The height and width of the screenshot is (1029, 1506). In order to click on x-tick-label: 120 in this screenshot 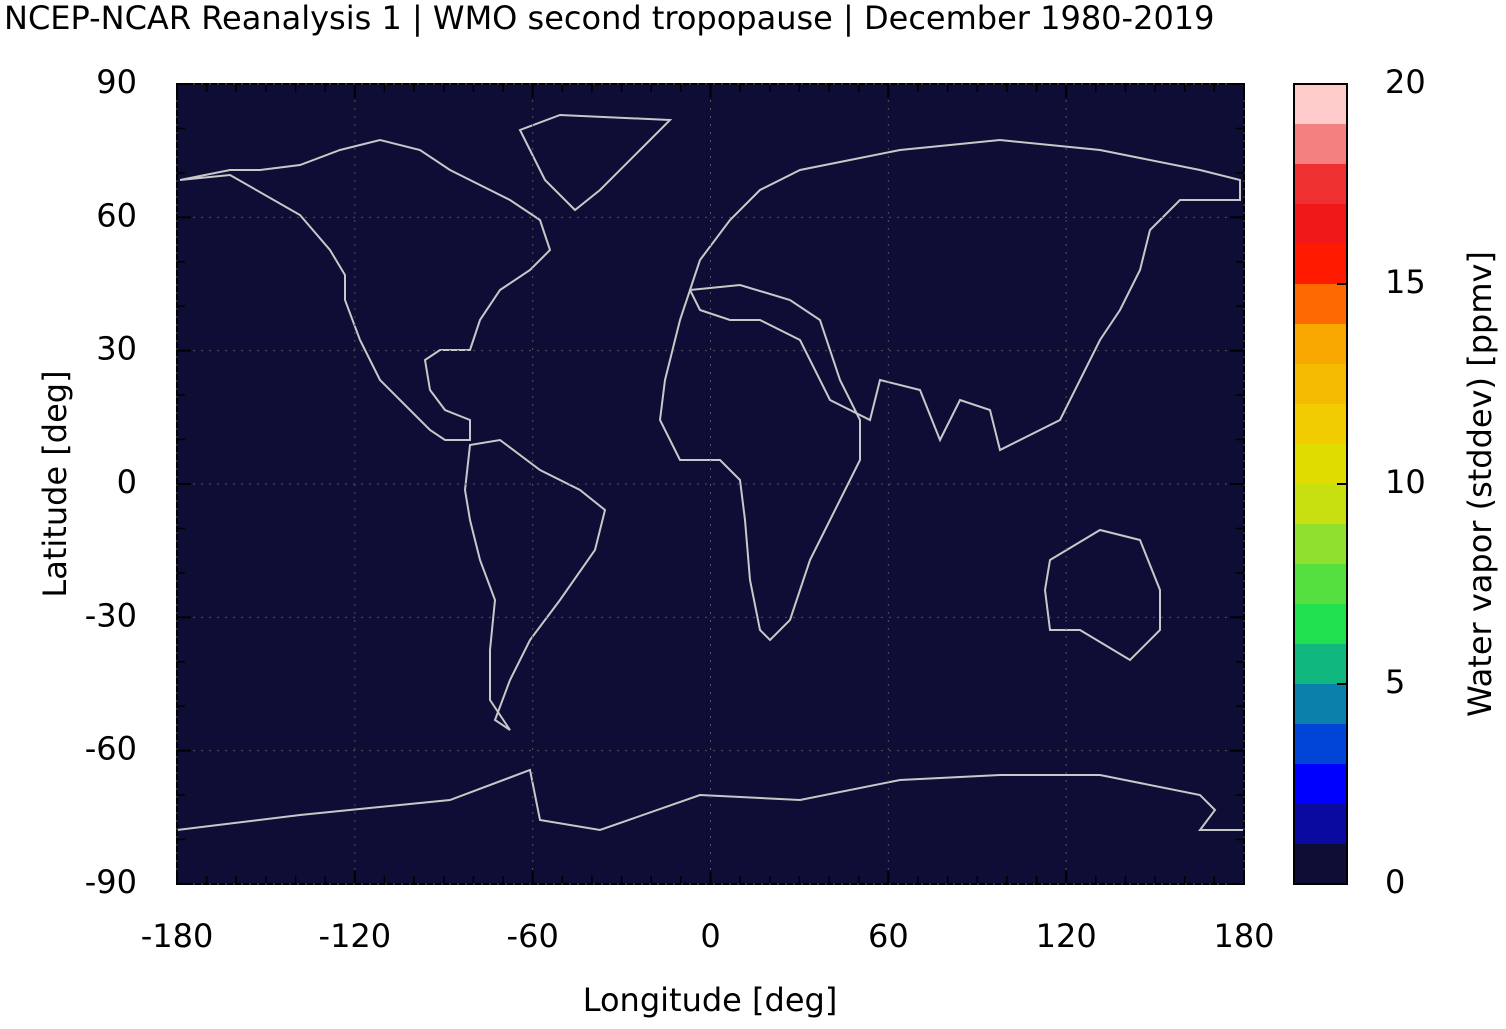, I will do `click(1066, 936)`.